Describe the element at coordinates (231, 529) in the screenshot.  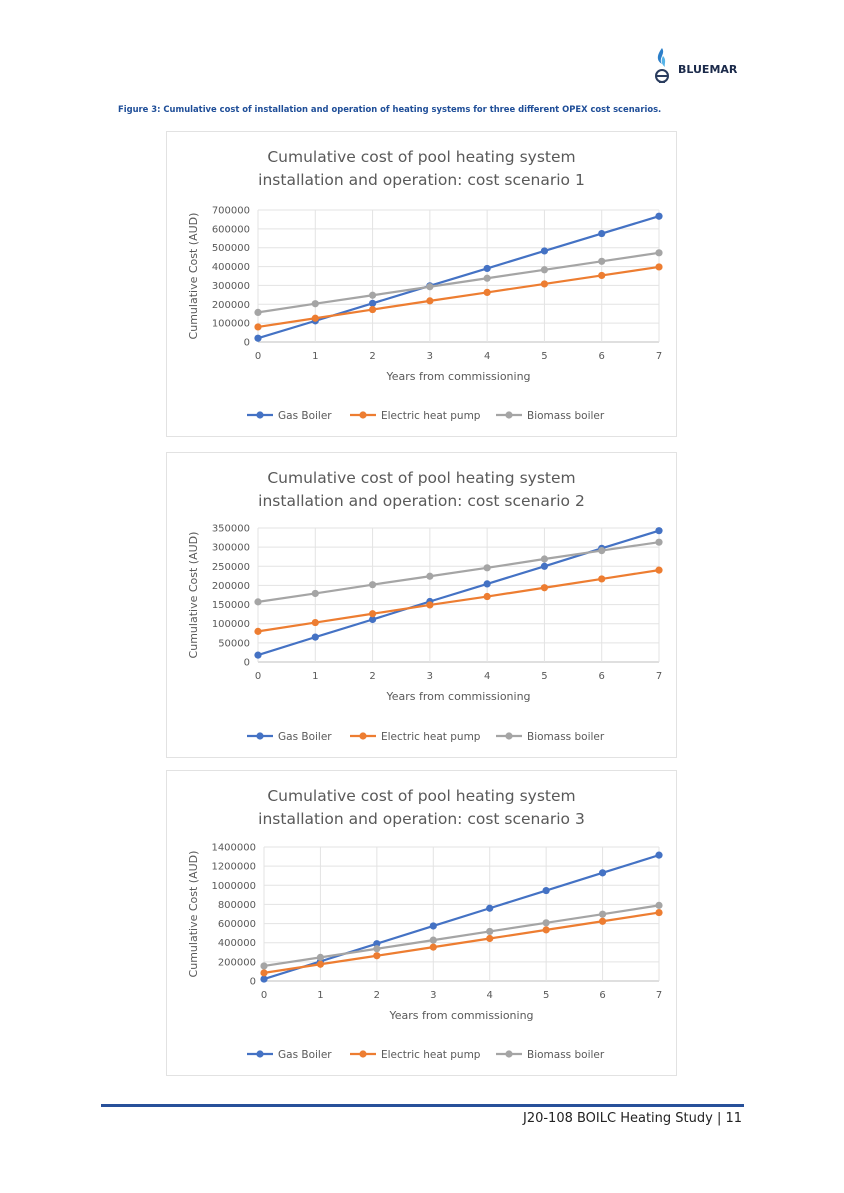
I see `y-tick-label: 350000` at that location.